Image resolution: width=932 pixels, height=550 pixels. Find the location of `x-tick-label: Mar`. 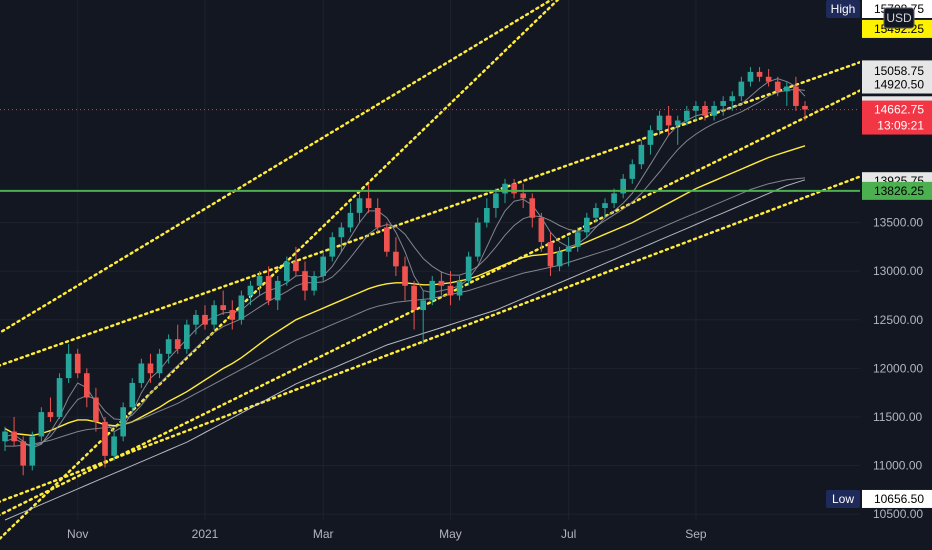

x-tick-label: Mar is located at coordinates (323, 534).